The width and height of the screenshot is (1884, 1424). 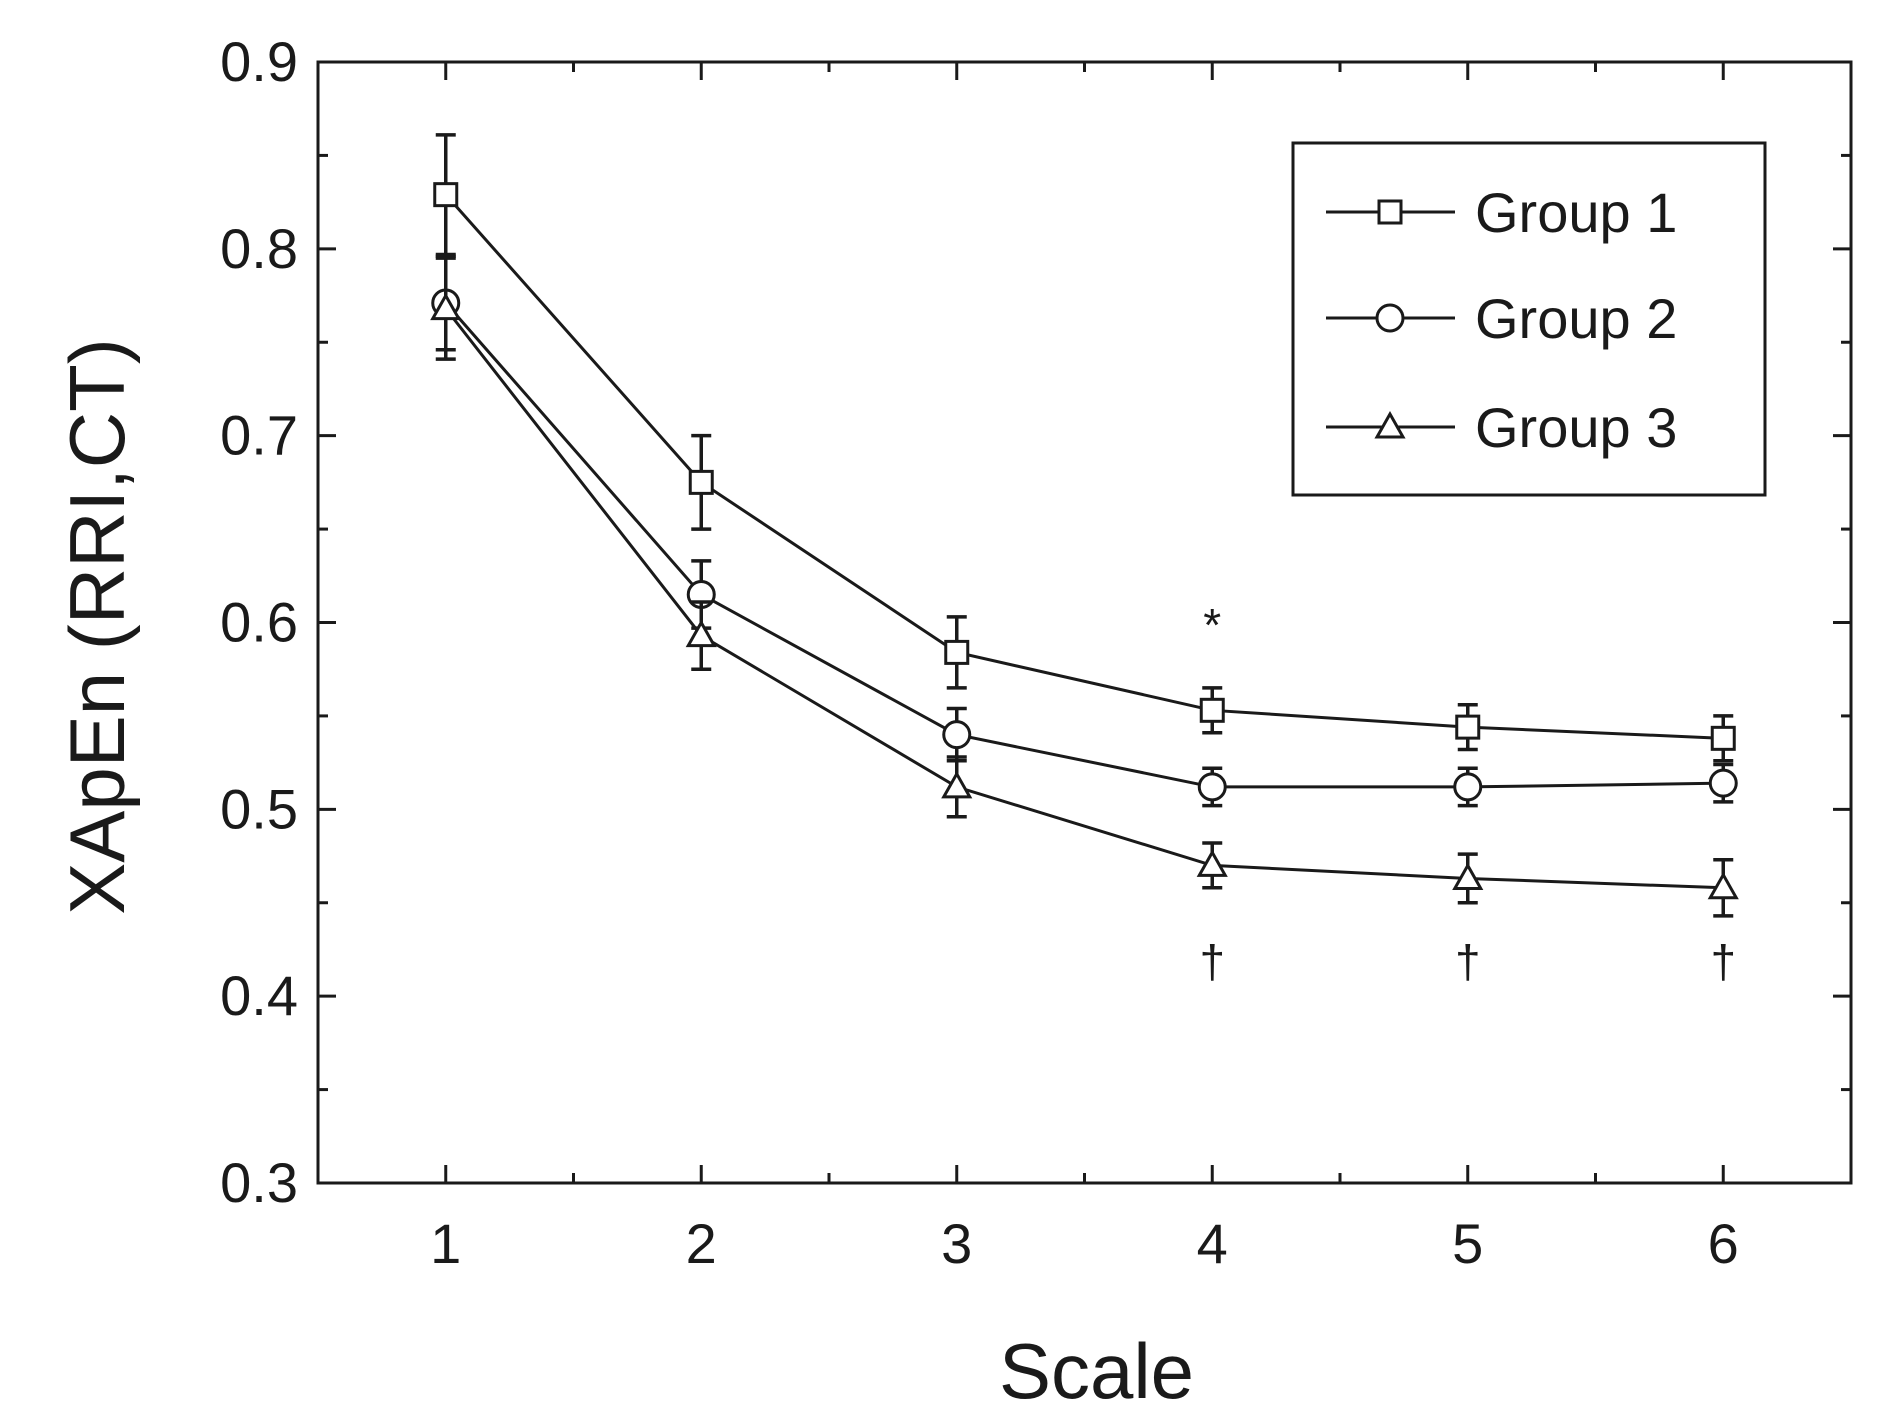 I want to click on y-tick-label: 0.6, so click(x=259, y=622).